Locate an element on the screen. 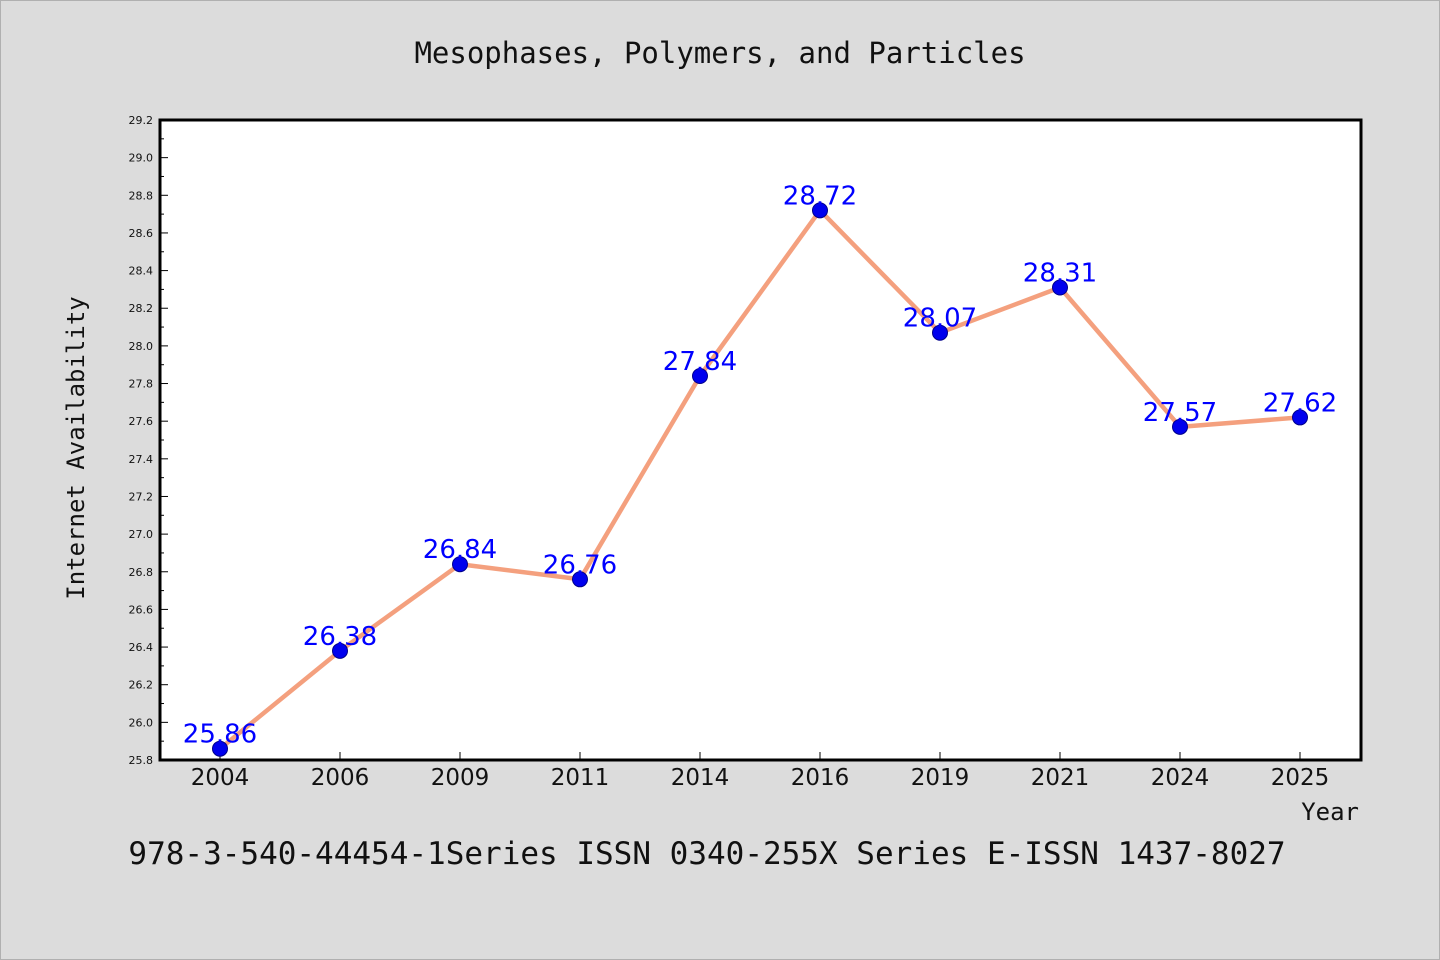  data-label: 26.38 is located at coordinates (340, 637).